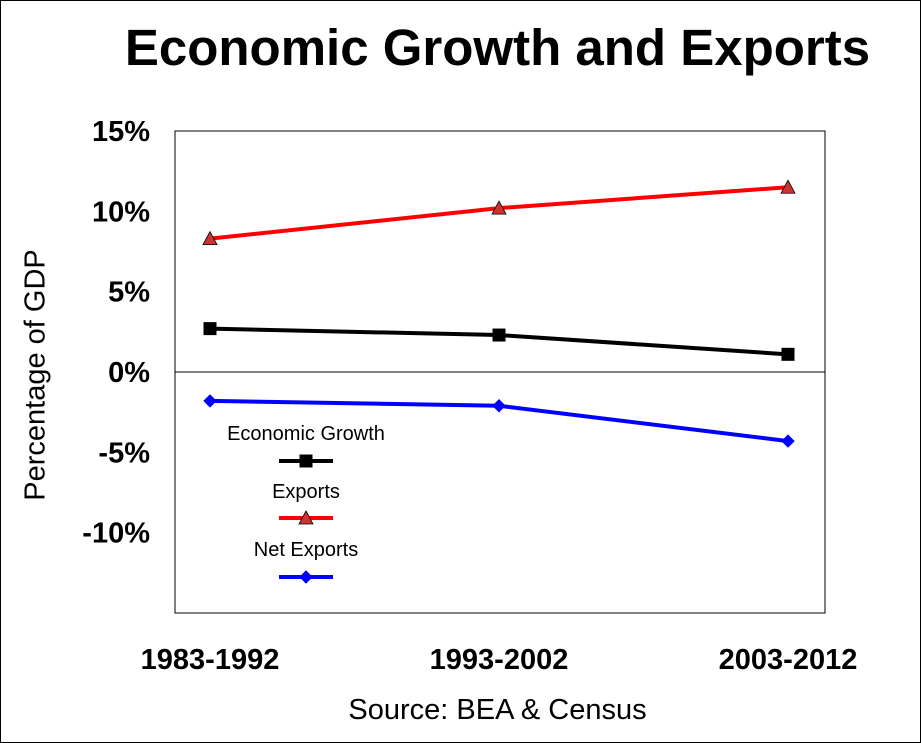 The height and width of the screenshot is (743, 921). Describe the element at coordinates (210, 660) in the screenshot. I see `x-tick-label: 1983-1992` at that location.